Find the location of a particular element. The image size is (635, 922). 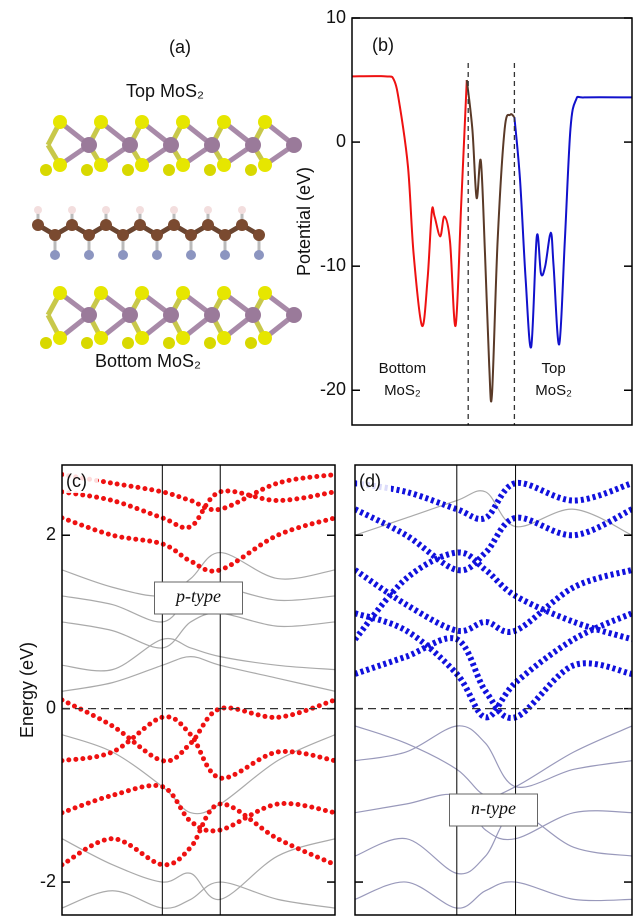

type-label: p-type is located at coordinates (197, 596).